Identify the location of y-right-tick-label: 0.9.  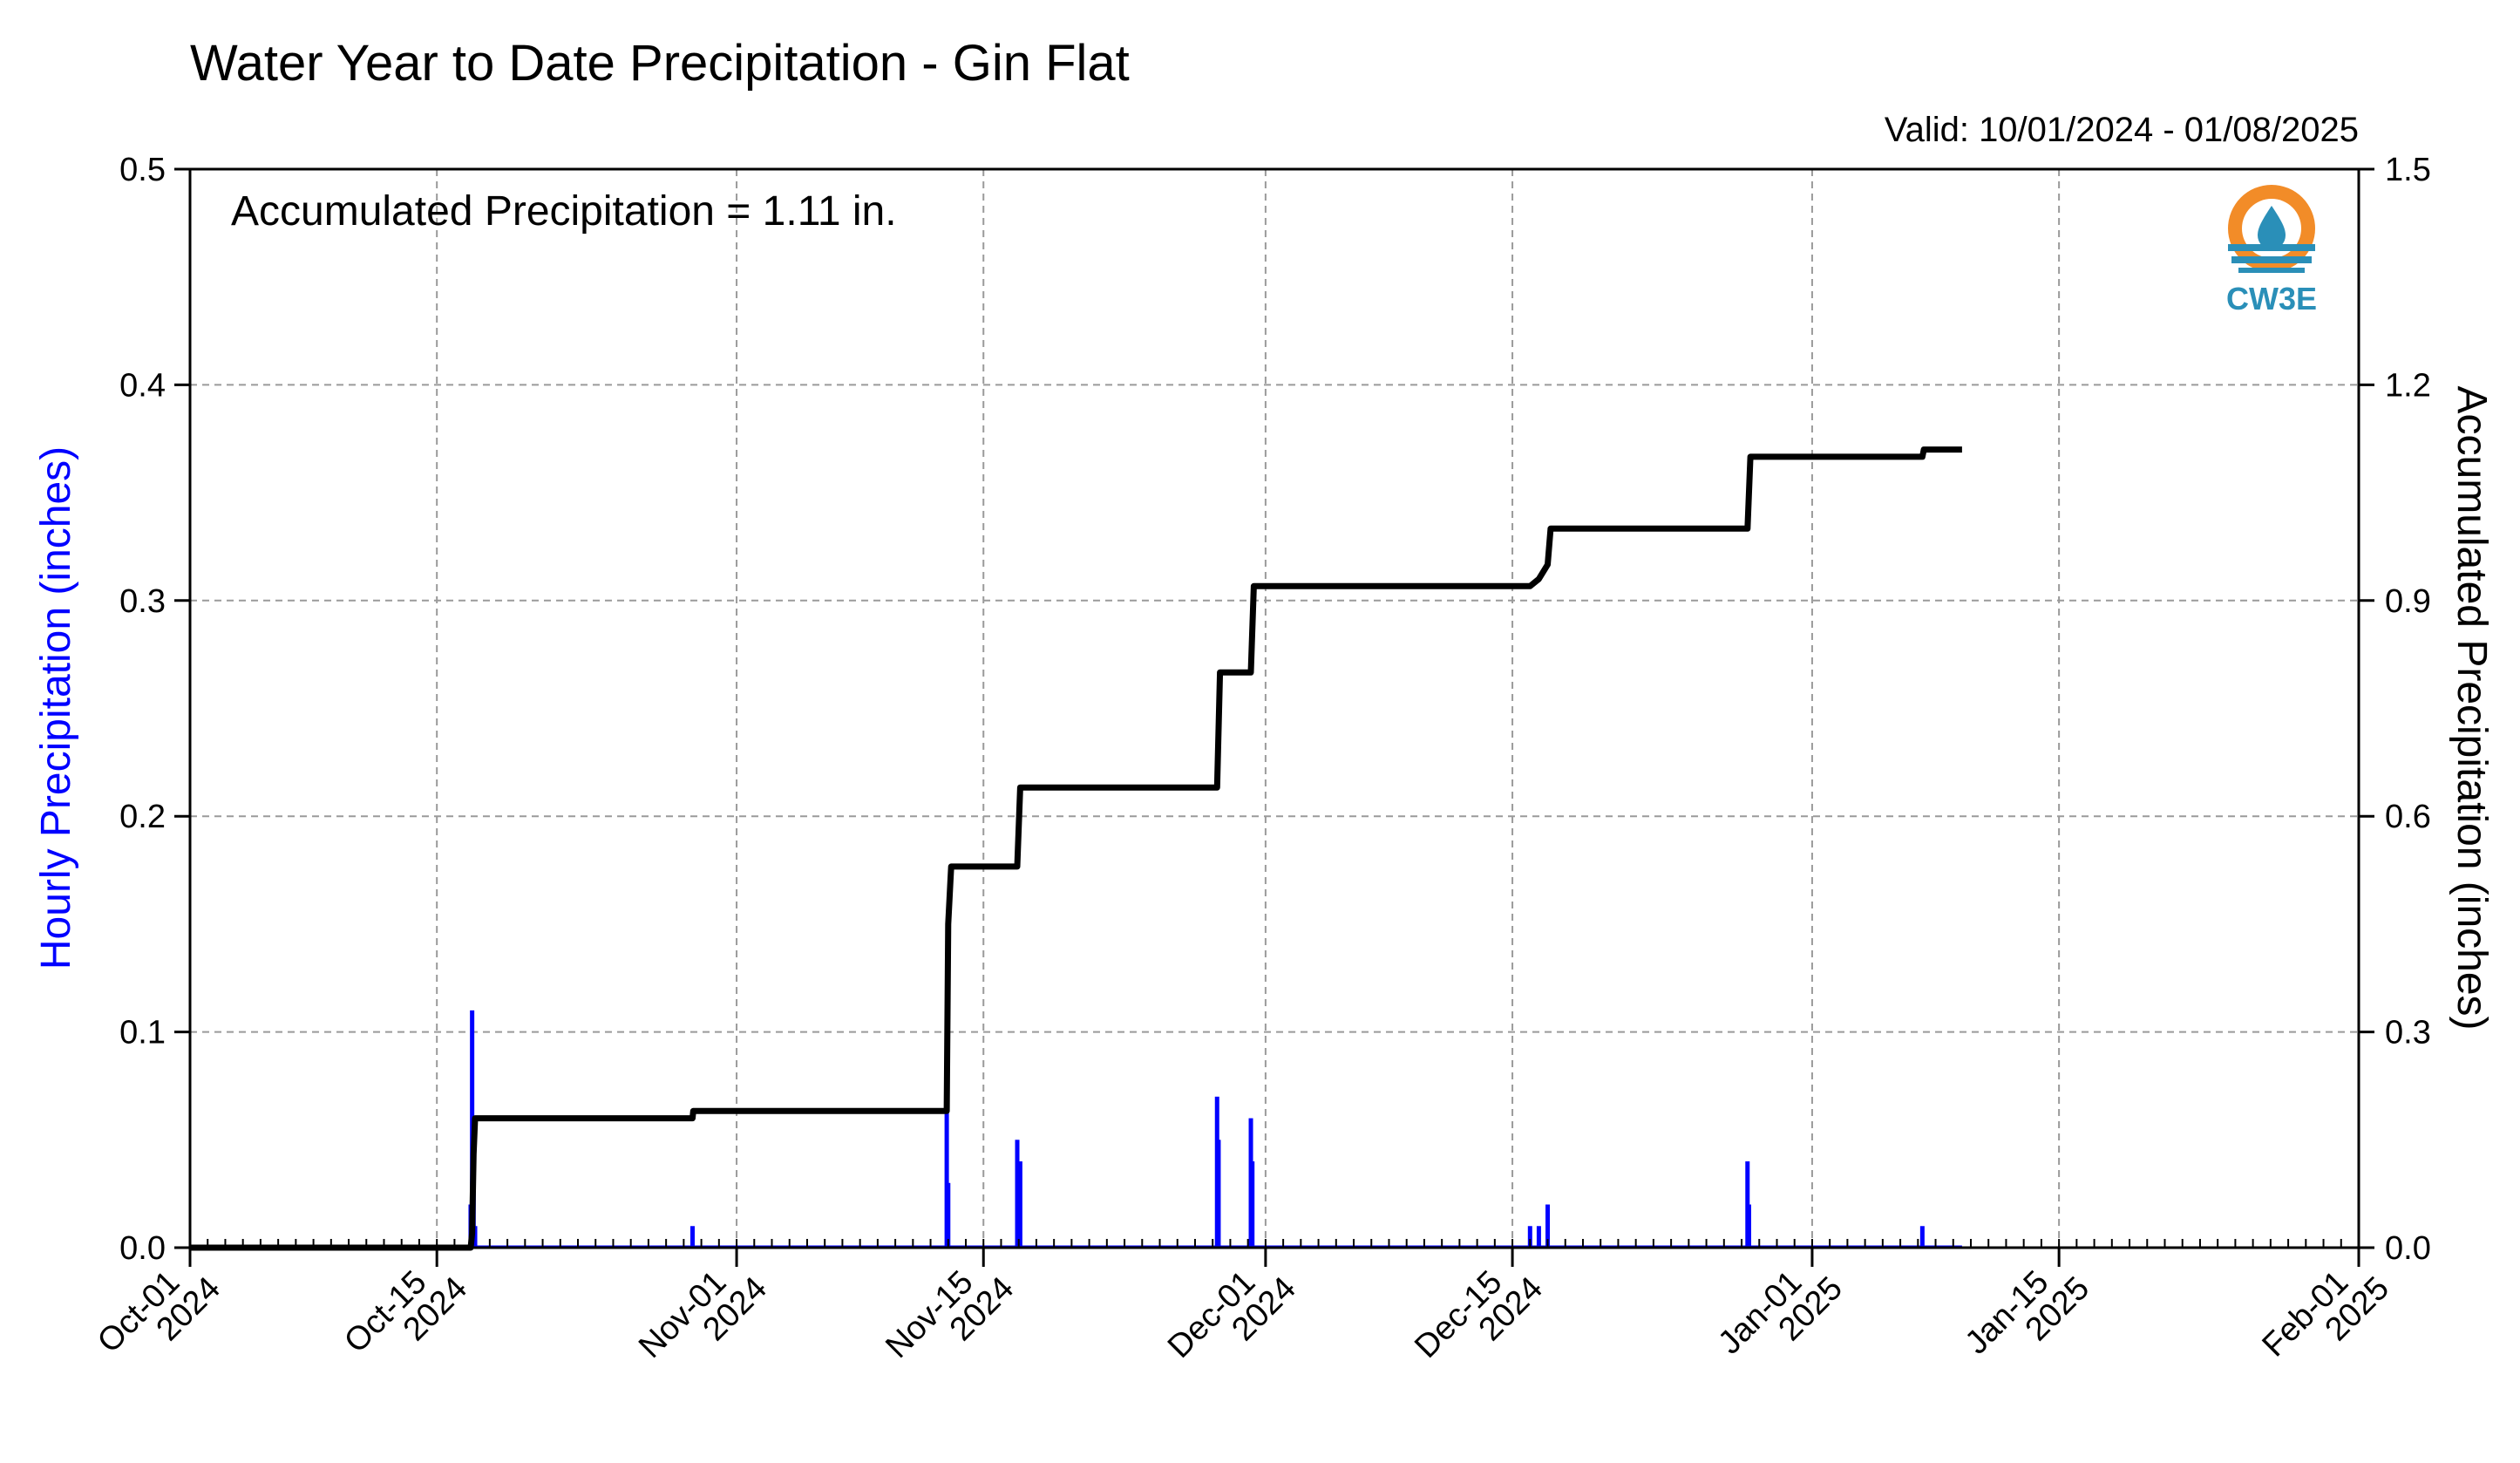
(2408, 601).